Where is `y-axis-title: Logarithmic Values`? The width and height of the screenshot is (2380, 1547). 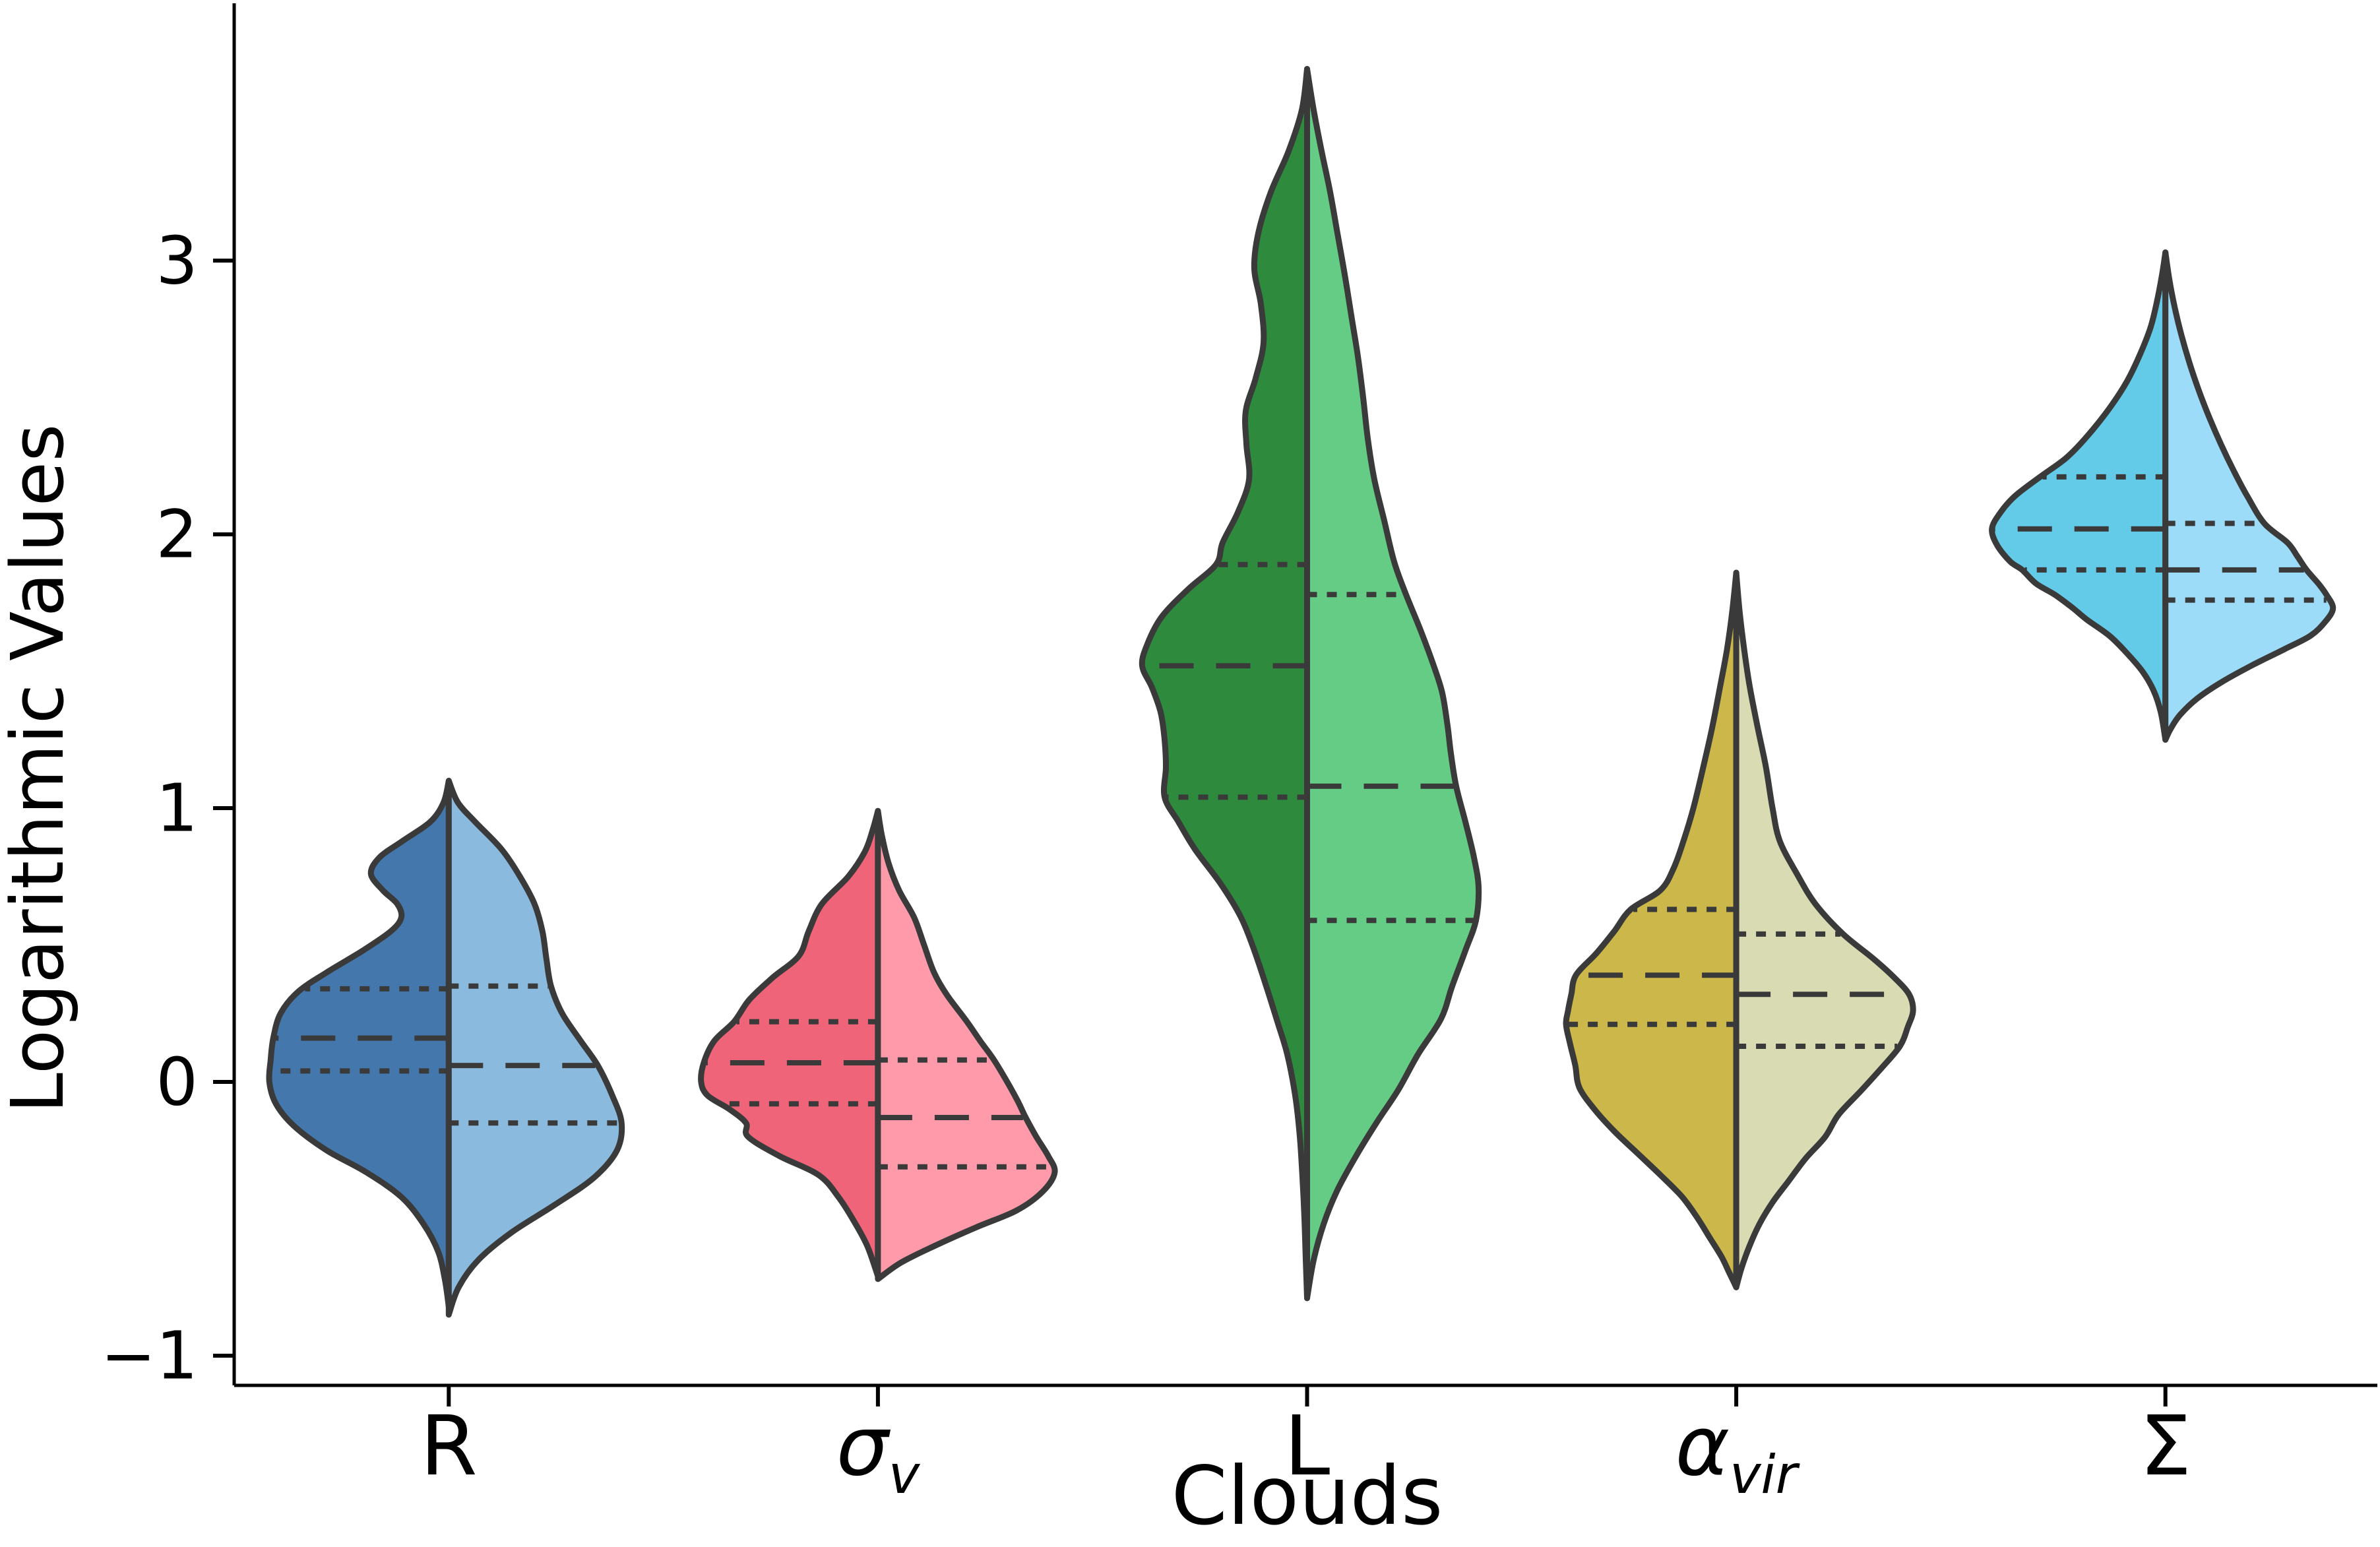 y-axis-title: Logarithmic Values is located at coordinates (40, 768).